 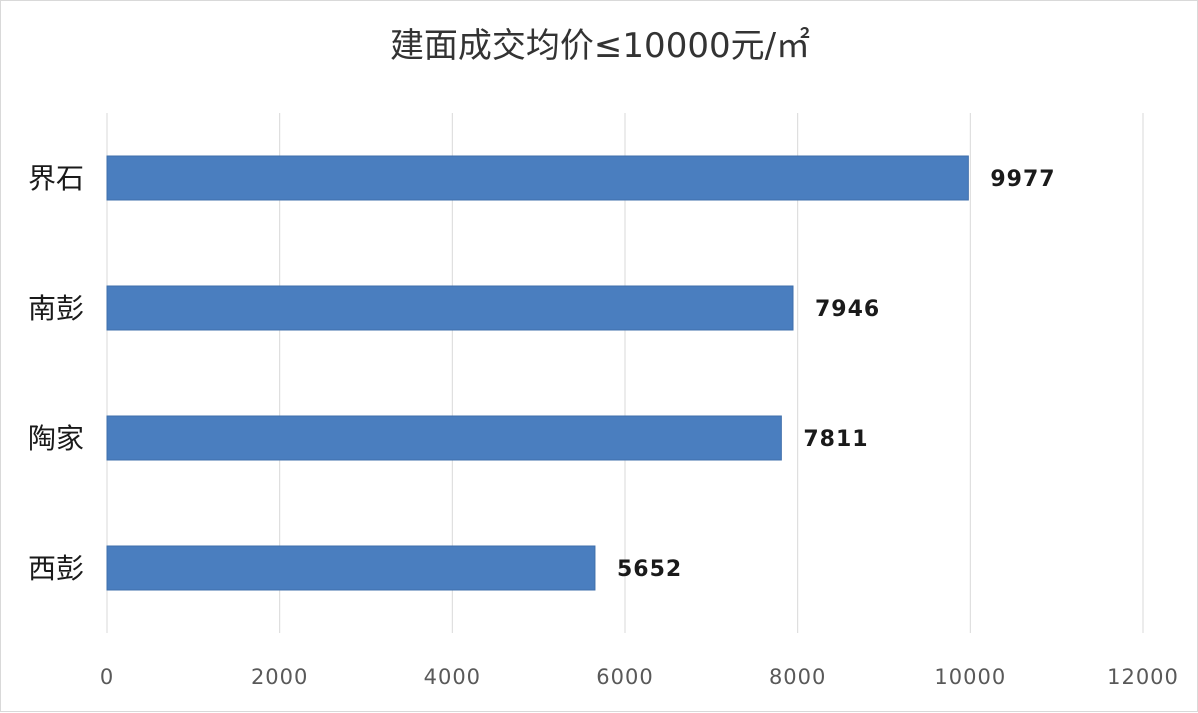 I want to click on x-tick-label: 12000, so click(x=1143, y=677).